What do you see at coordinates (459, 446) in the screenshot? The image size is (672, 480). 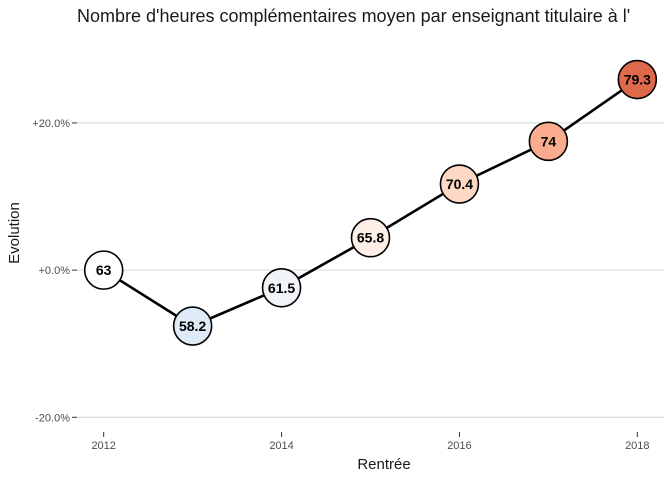 I see `x-tick-label: 2016` at bounding box center [459, 446].